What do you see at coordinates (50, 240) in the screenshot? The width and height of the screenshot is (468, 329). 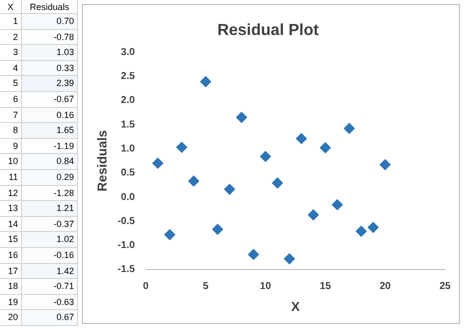 I see `data-label: 1.02` at bounding box center [50, 240].